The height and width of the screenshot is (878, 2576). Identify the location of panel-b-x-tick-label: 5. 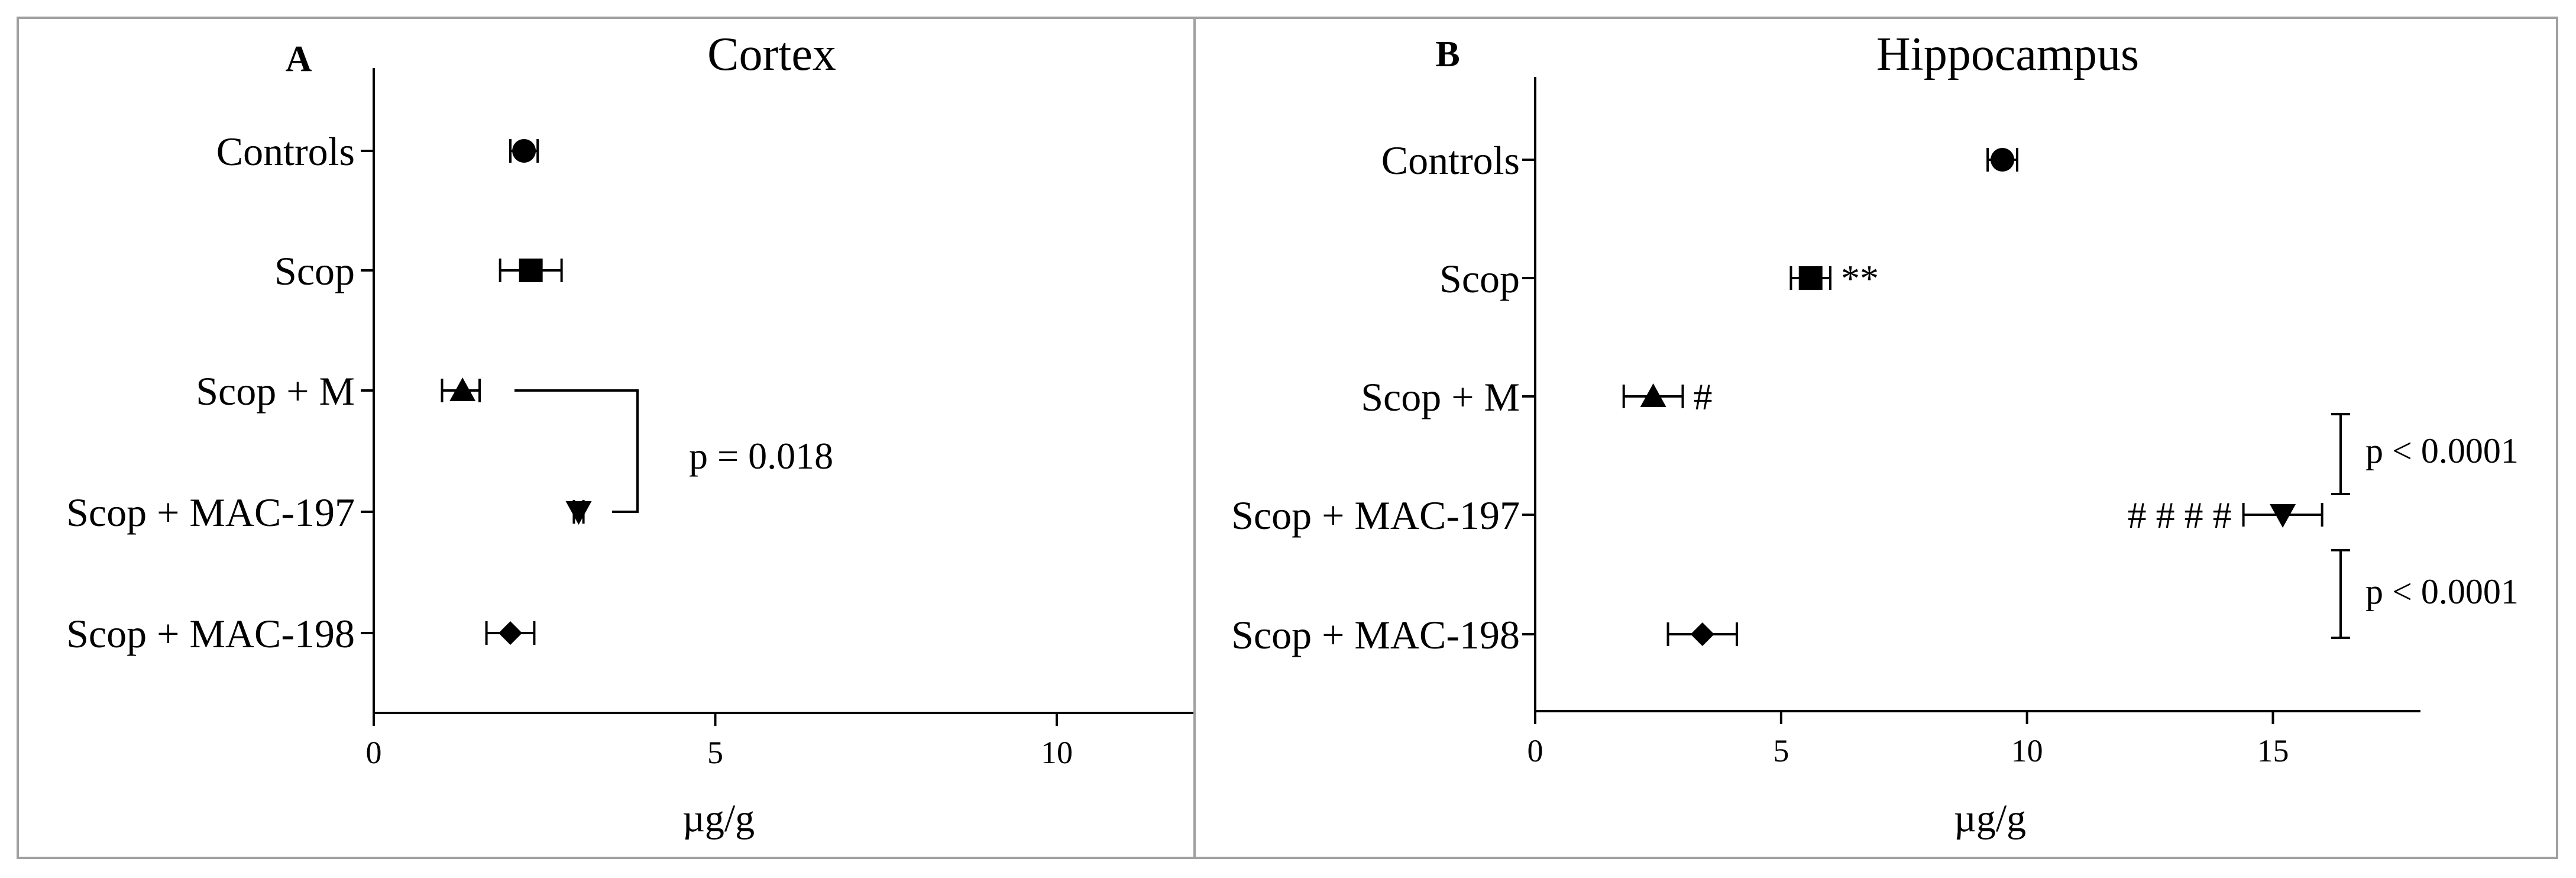
(1781, 751).